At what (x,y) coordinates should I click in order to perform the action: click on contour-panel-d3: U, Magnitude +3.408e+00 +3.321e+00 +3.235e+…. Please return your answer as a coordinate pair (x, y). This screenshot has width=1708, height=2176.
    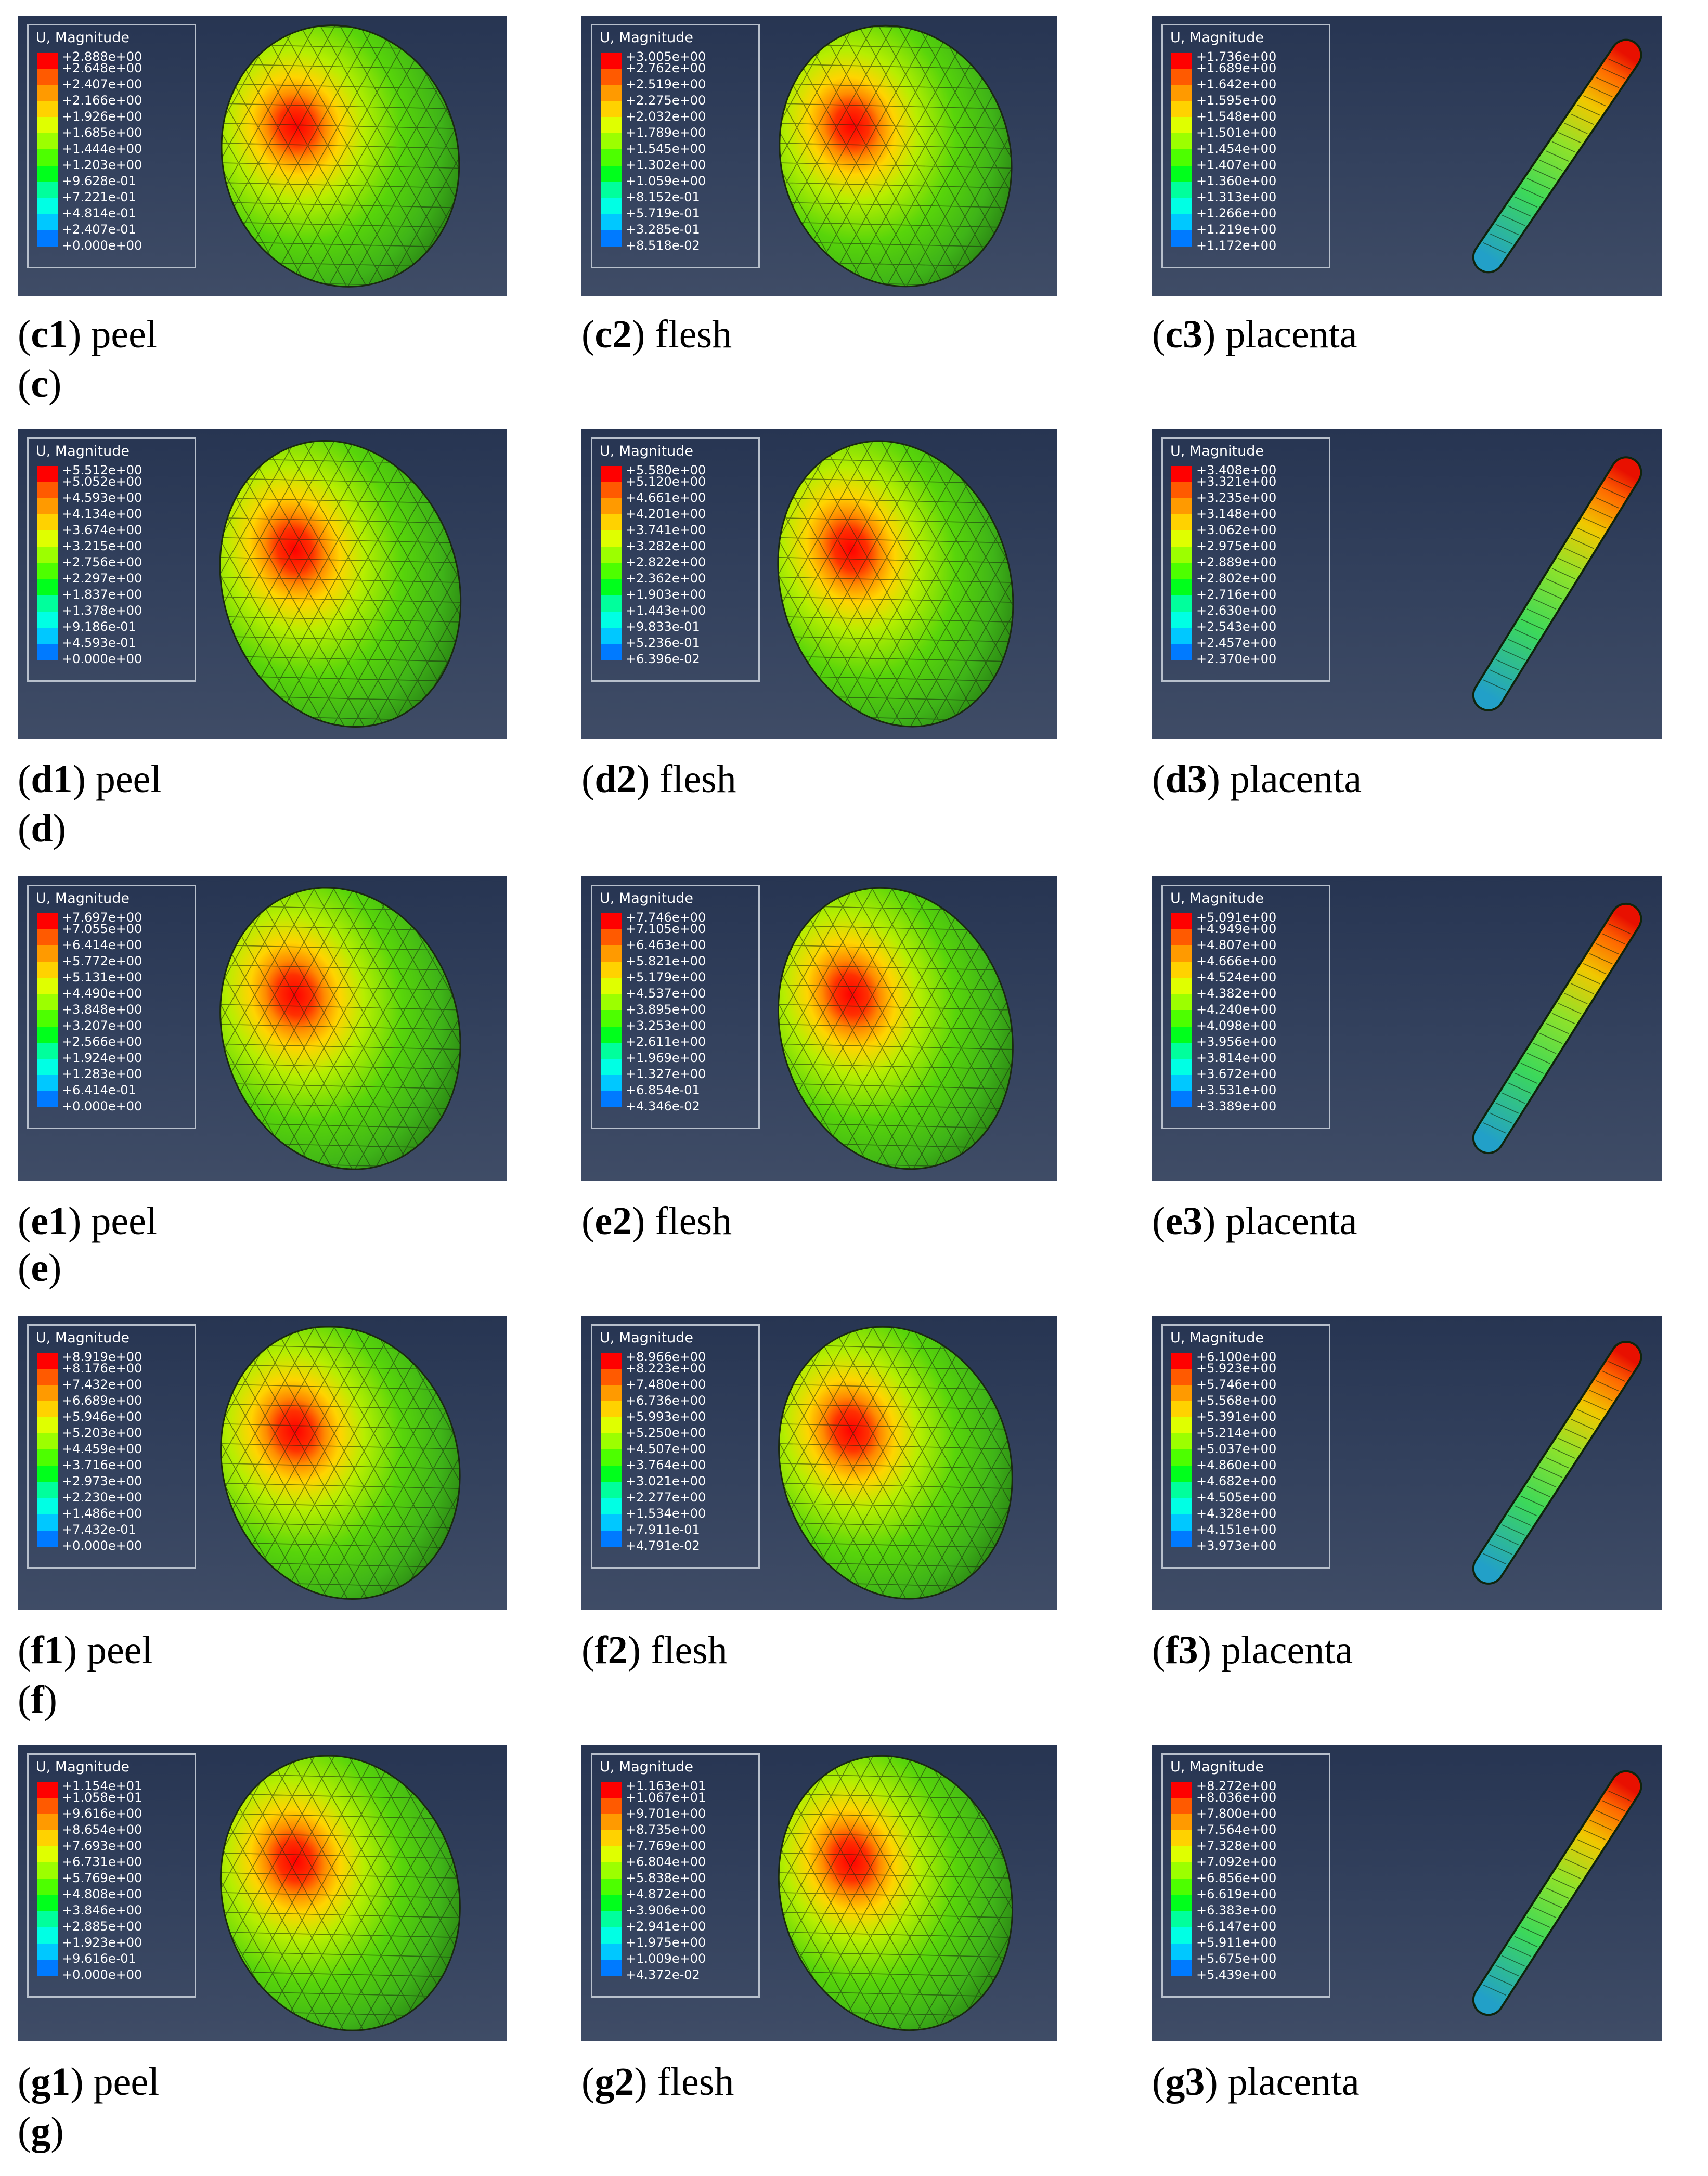
    Looking at the image, I should click on (1407, 584).